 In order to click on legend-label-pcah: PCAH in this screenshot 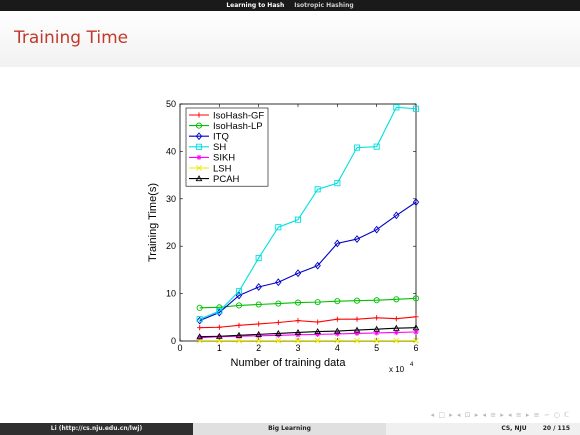, I will do `click(226, 179)`.